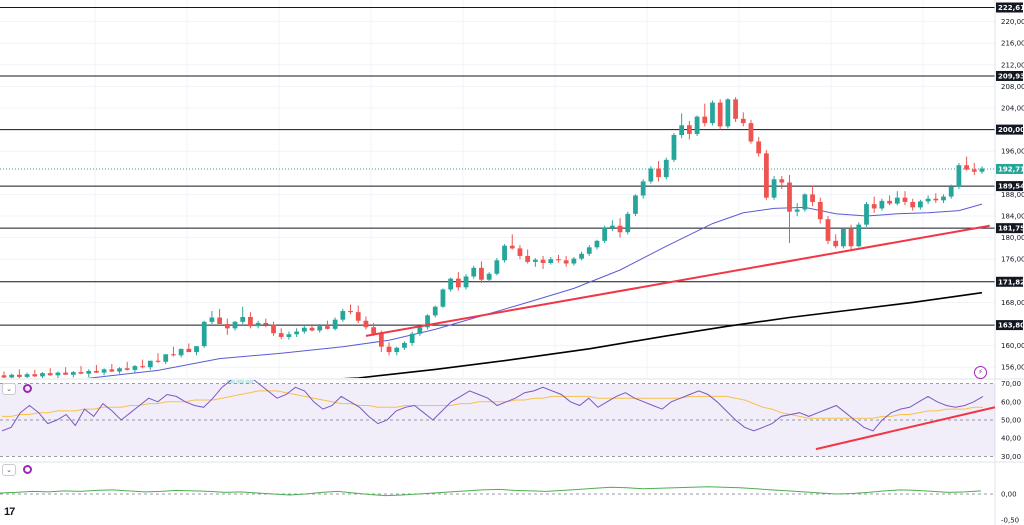 Image resolution: width=1024 pixels, height=525 pixels. I want to click on price-axis-tick-label: 156,00, so click(1012, 368).